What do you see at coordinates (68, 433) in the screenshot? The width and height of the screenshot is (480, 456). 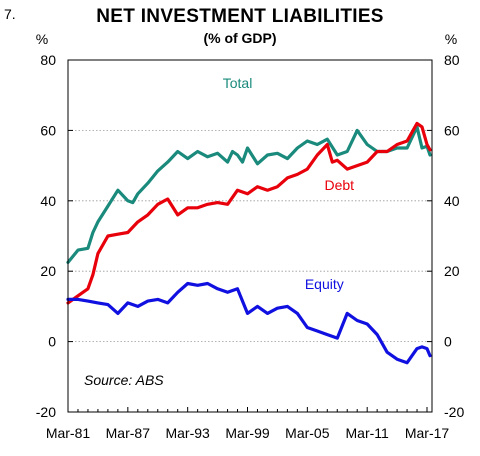 I see `x-tick-label: Mar-81` at bounding box center [68, 433].